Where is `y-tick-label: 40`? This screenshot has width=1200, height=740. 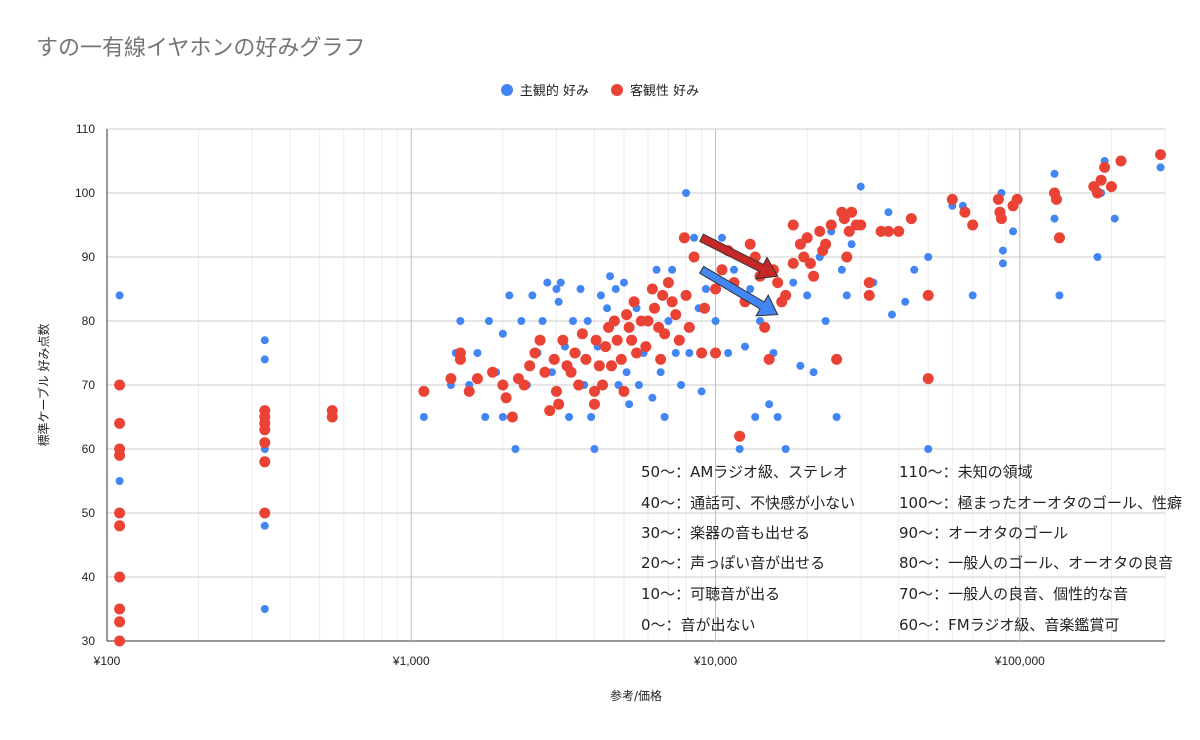
y-tick-label: 40 is located at coordinates (89, 577).